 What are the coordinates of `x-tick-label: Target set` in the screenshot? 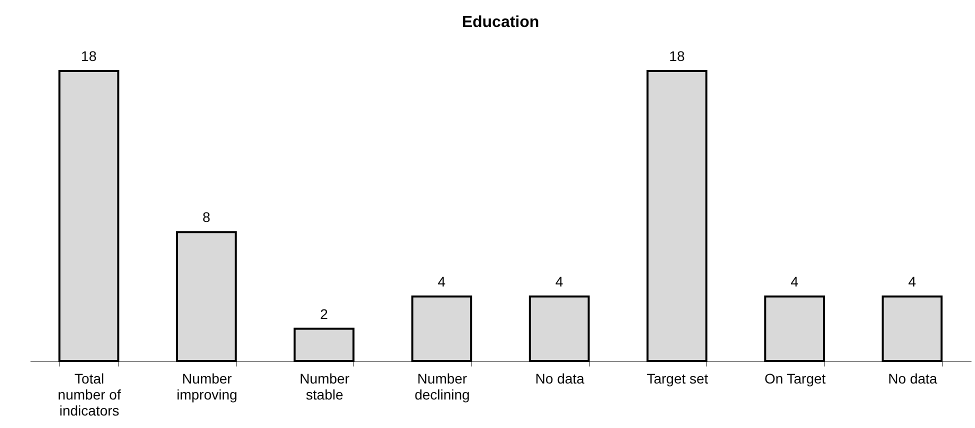 It's located at (677, 378).